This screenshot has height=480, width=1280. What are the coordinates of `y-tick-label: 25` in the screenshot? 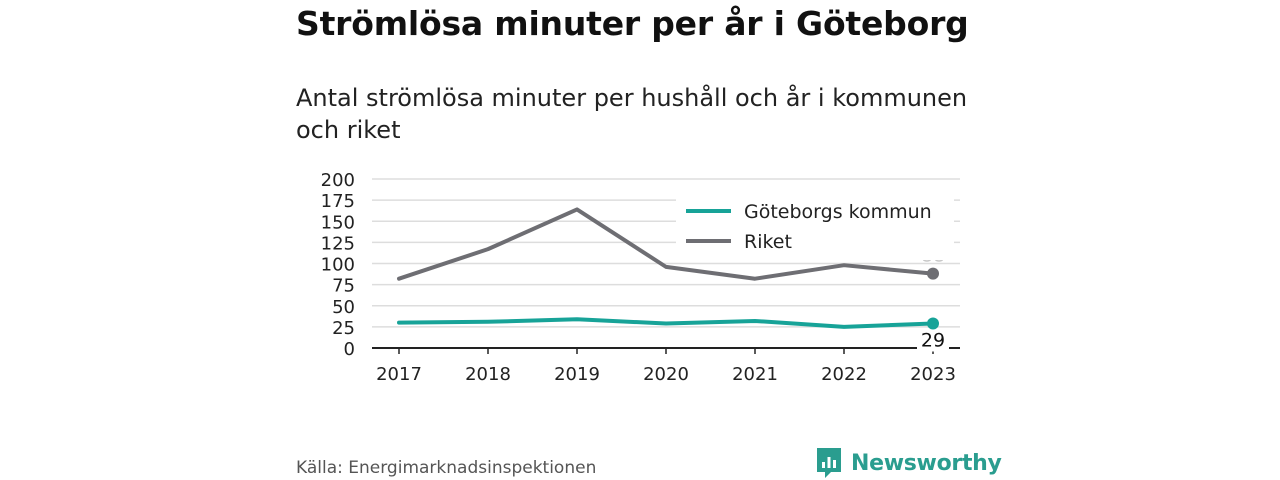 It's located at (343, 328).